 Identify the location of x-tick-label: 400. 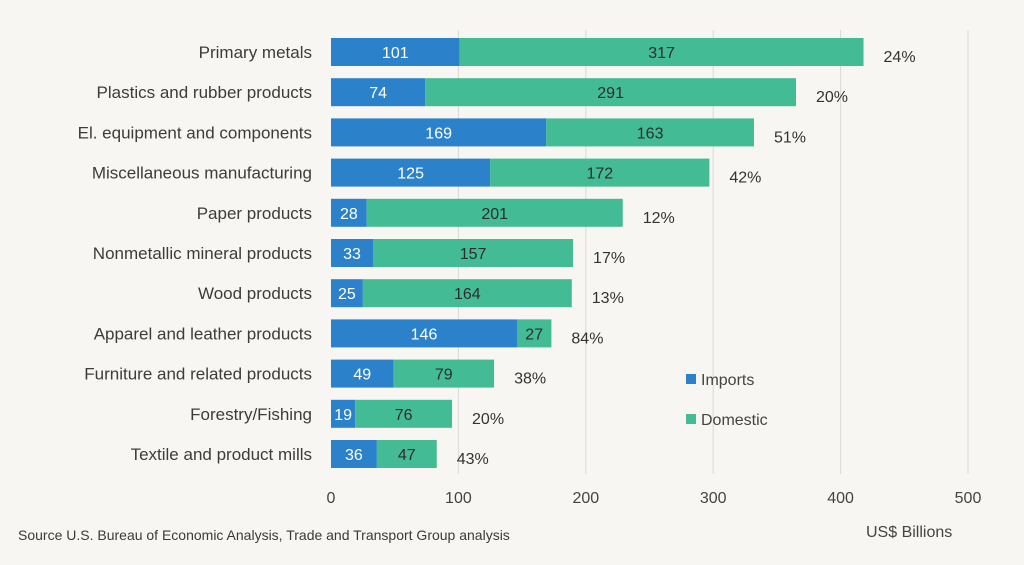
(840, 498).